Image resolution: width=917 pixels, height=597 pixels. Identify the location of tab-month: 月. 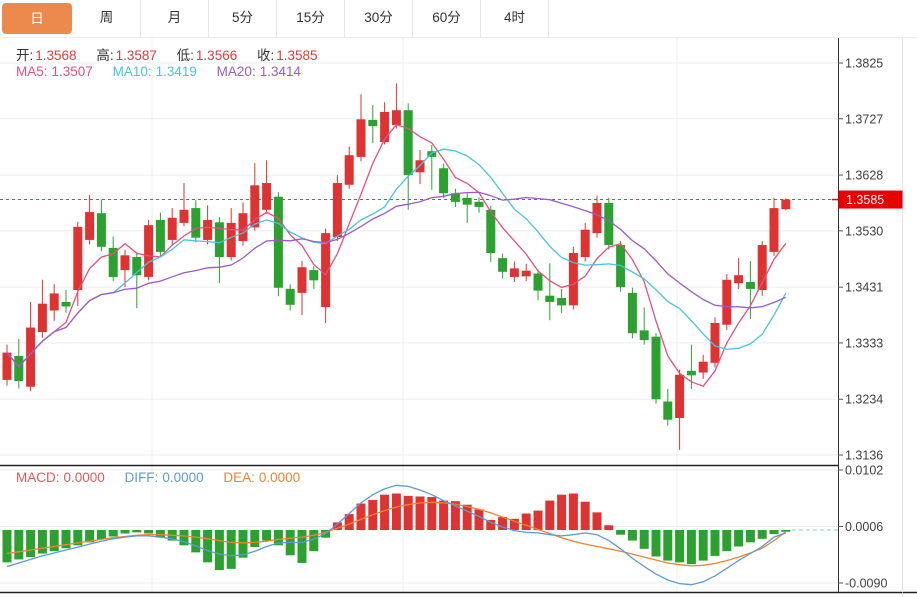
(175, 18).